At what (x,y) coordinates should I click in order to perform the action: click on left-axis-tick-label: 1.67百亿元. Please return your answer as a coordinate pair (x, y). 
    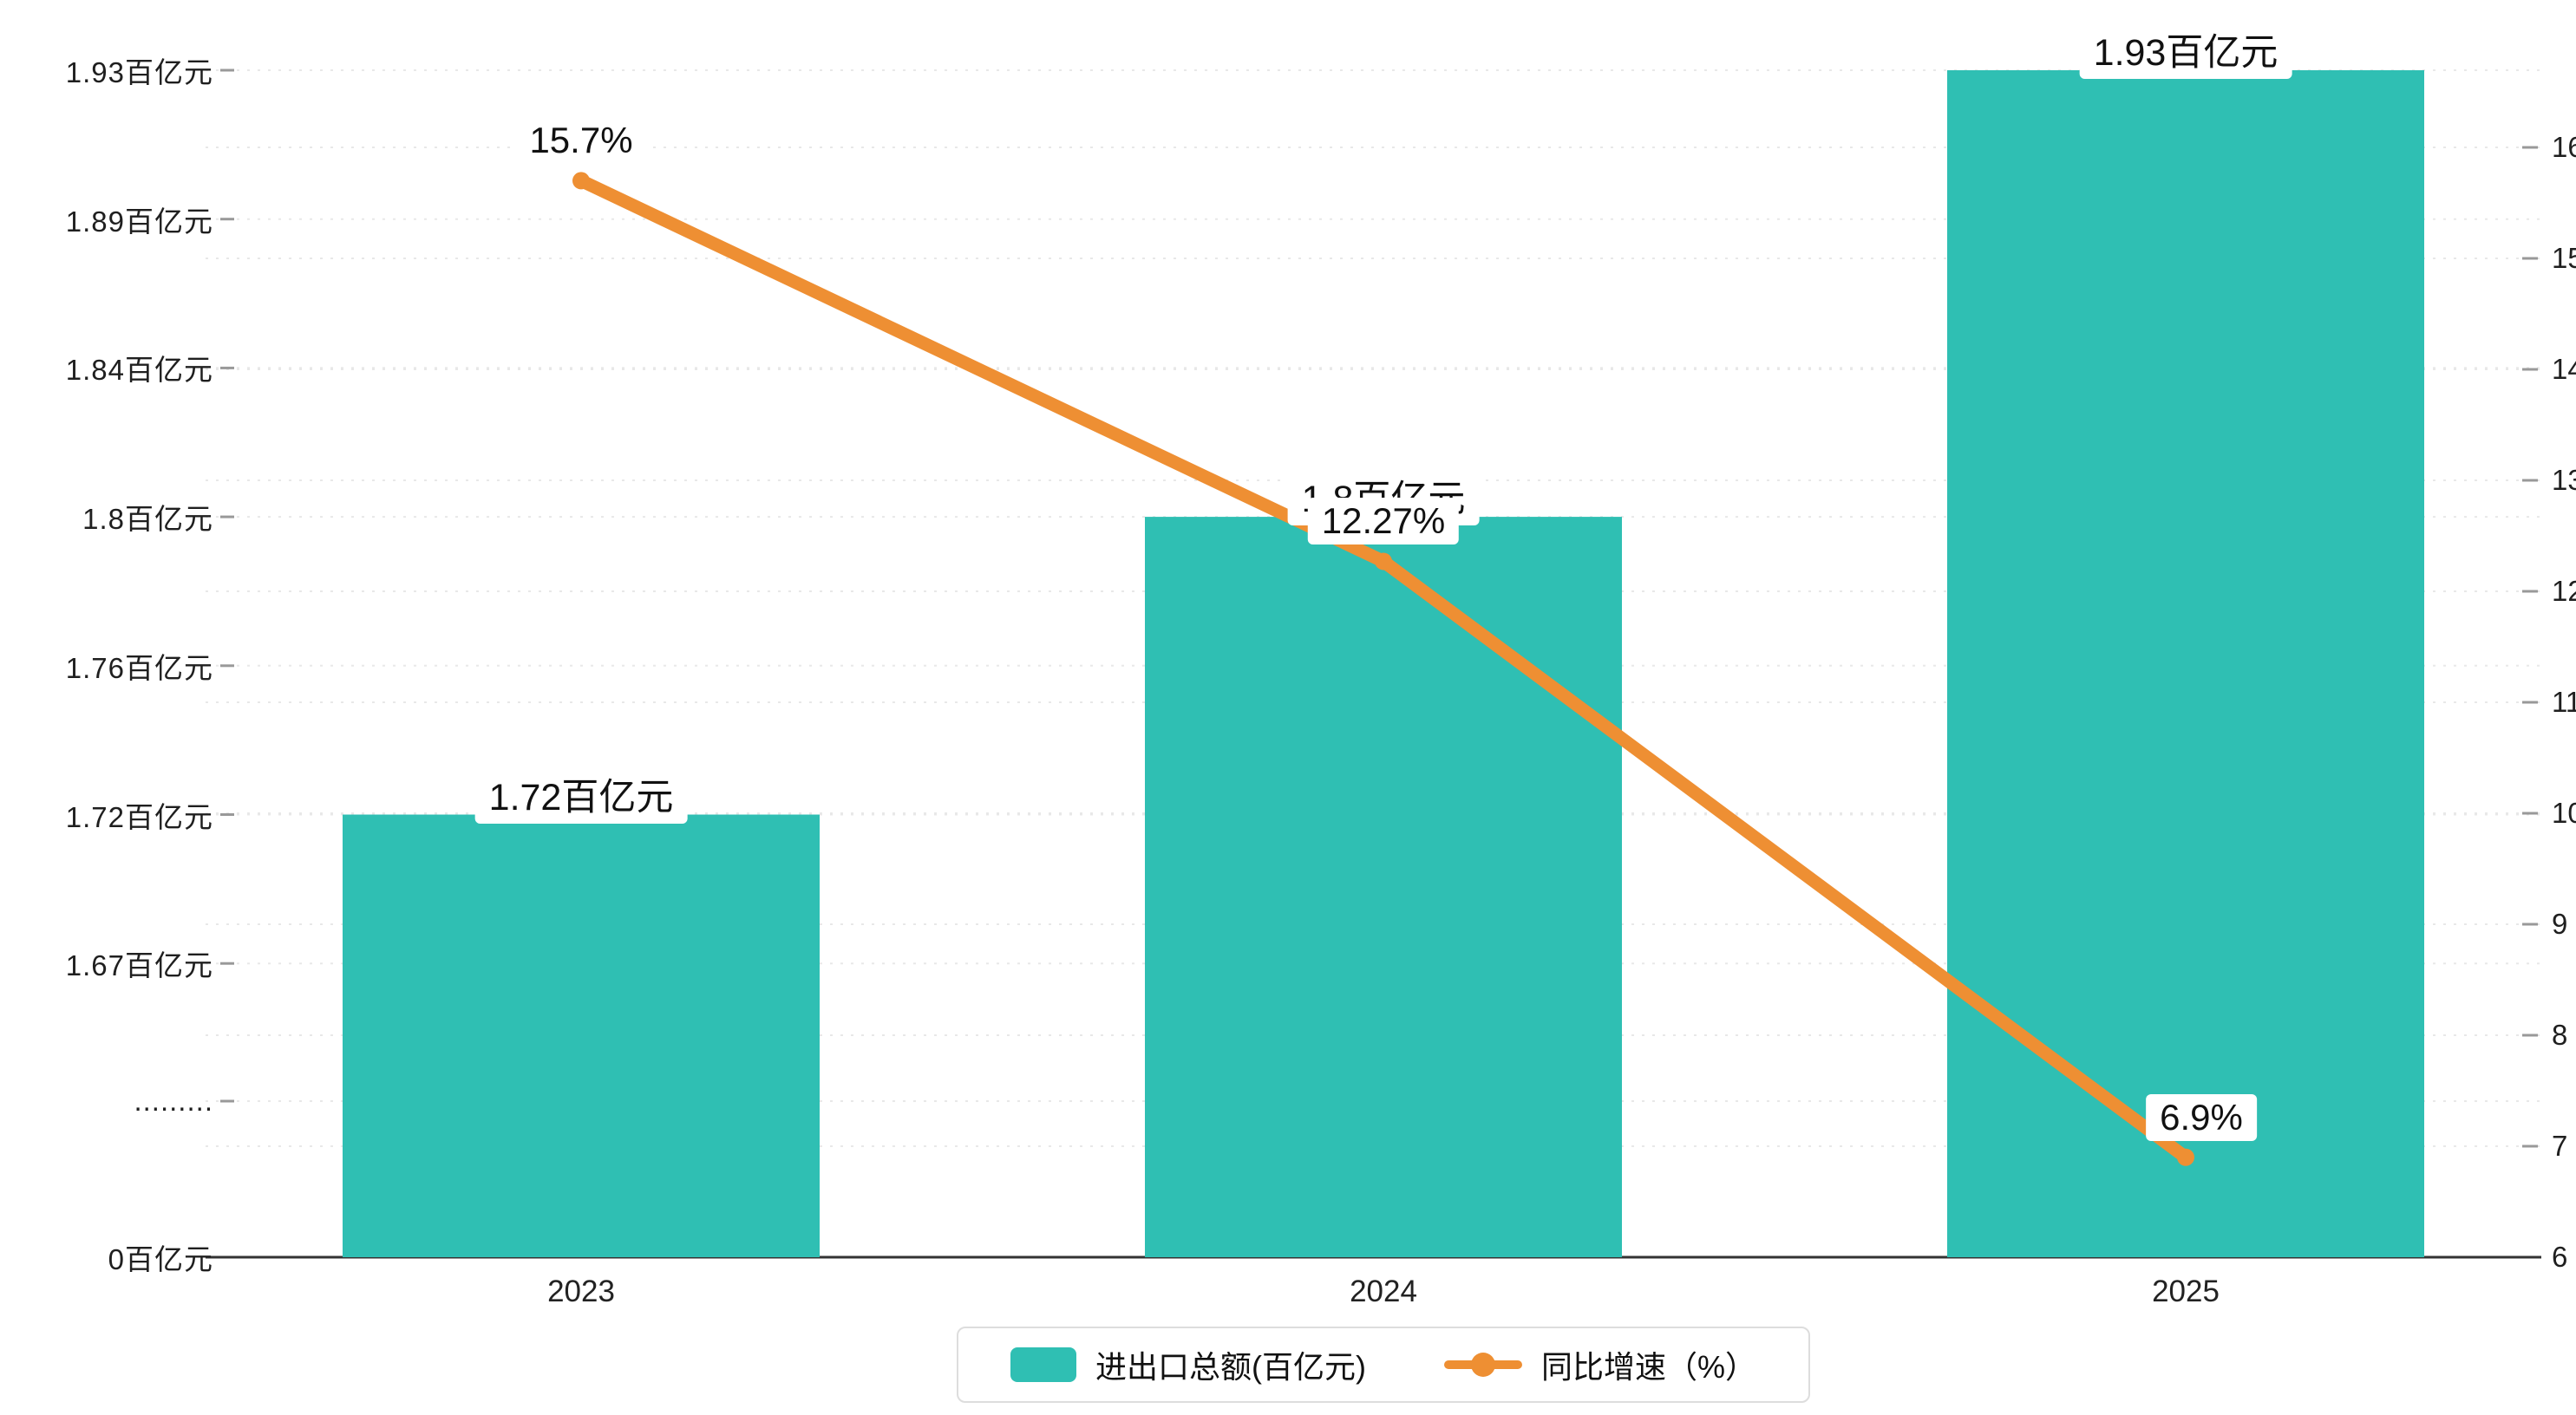
    Looking at the image, I should click on (139, 965).